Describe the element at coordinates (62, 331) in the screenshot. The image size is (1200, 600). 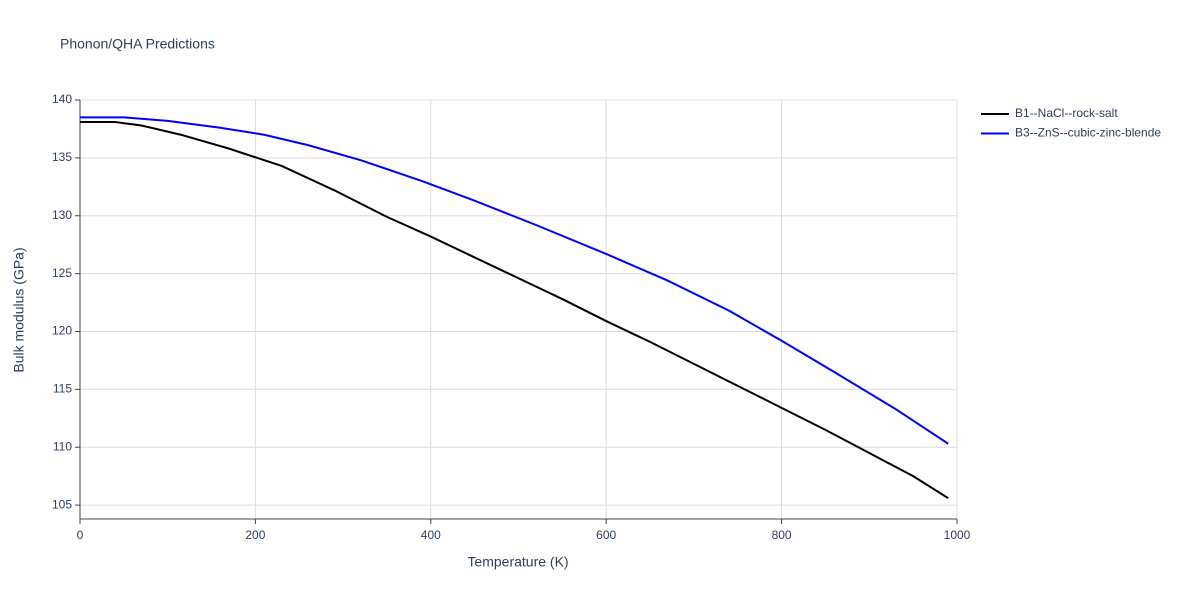
I see `y-tick-label: 120` at that location.